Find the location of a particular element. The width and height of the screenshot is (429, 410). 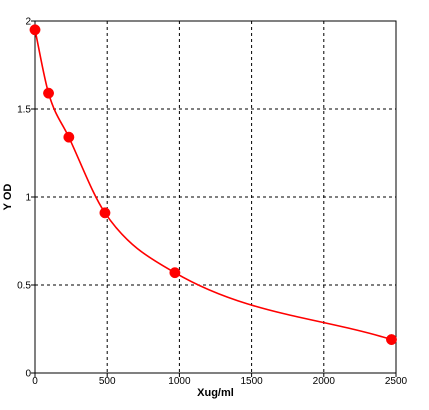

x-tick-label: 1500 is located at coordinates (251, 381).